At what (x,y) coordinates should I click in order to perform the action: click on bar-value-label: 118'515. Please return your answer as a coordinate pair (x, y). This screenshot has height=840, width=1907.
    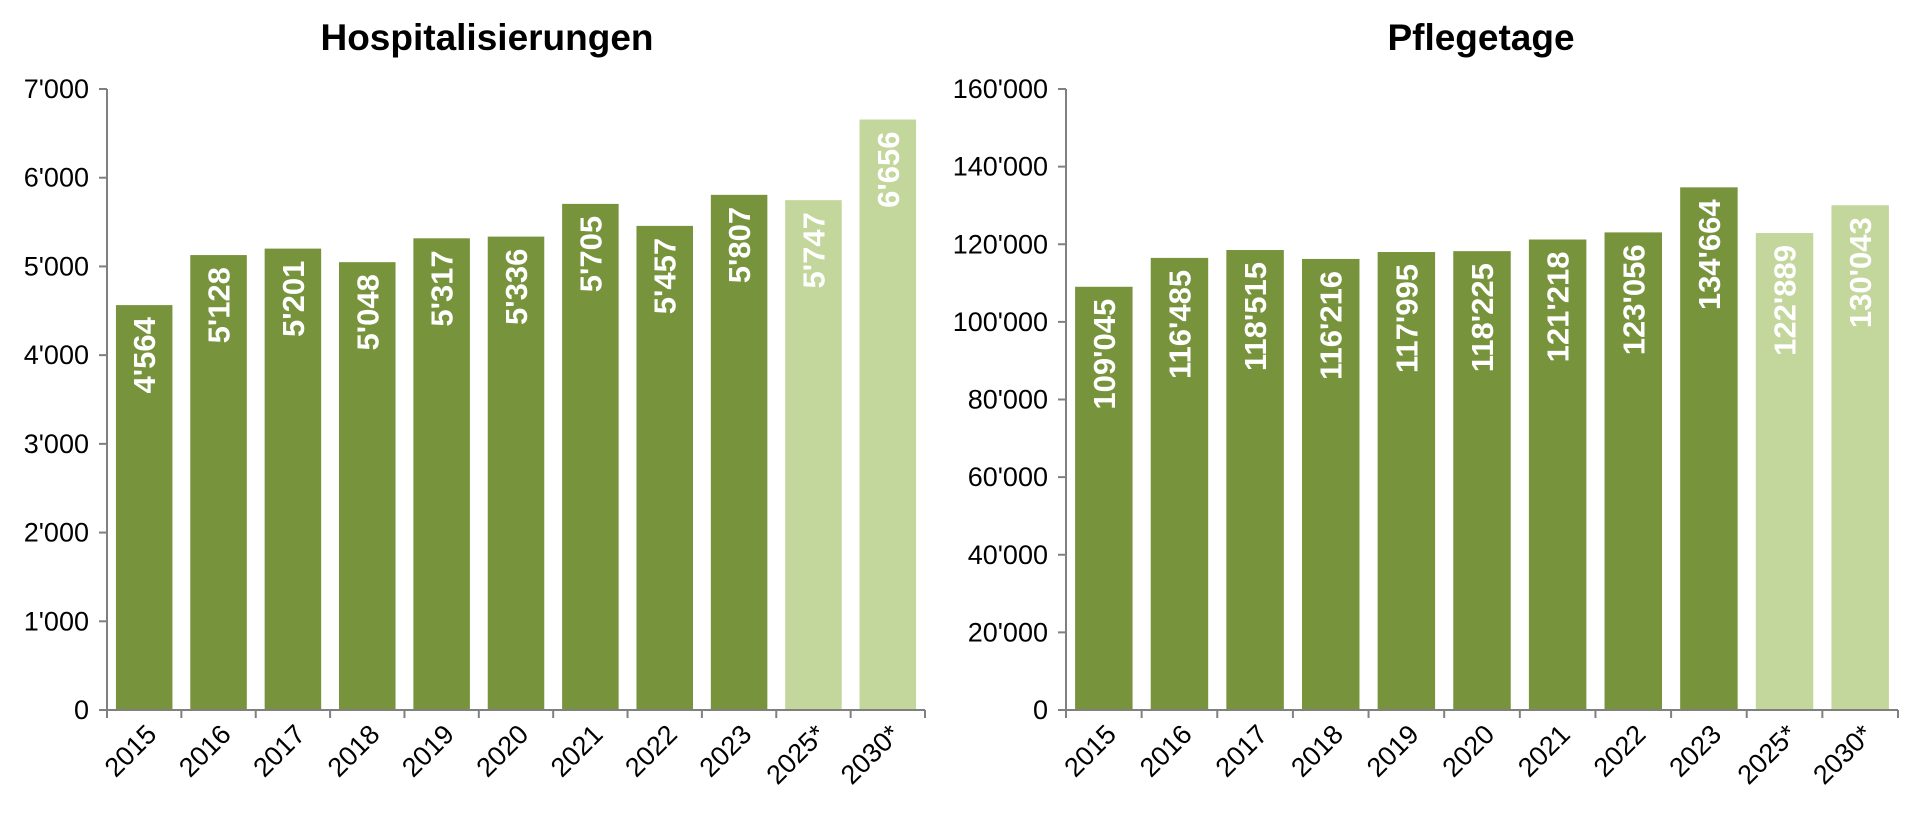
    Looking at the image, I should click on (1255, 316).